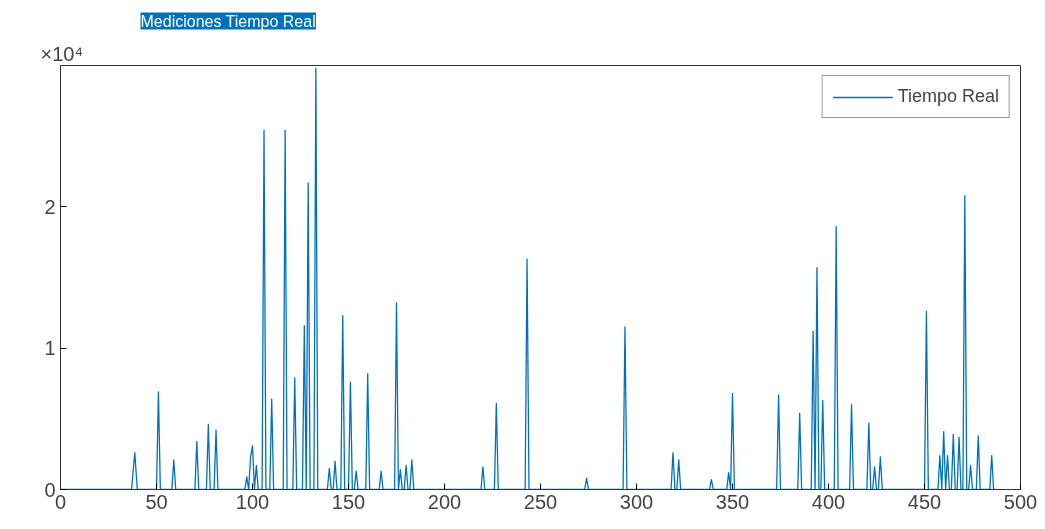 The image size is (1045, 529). Describe the element at coordinates (156, 501) in the screenshot. I see `x-tick-label: 50` at that location.